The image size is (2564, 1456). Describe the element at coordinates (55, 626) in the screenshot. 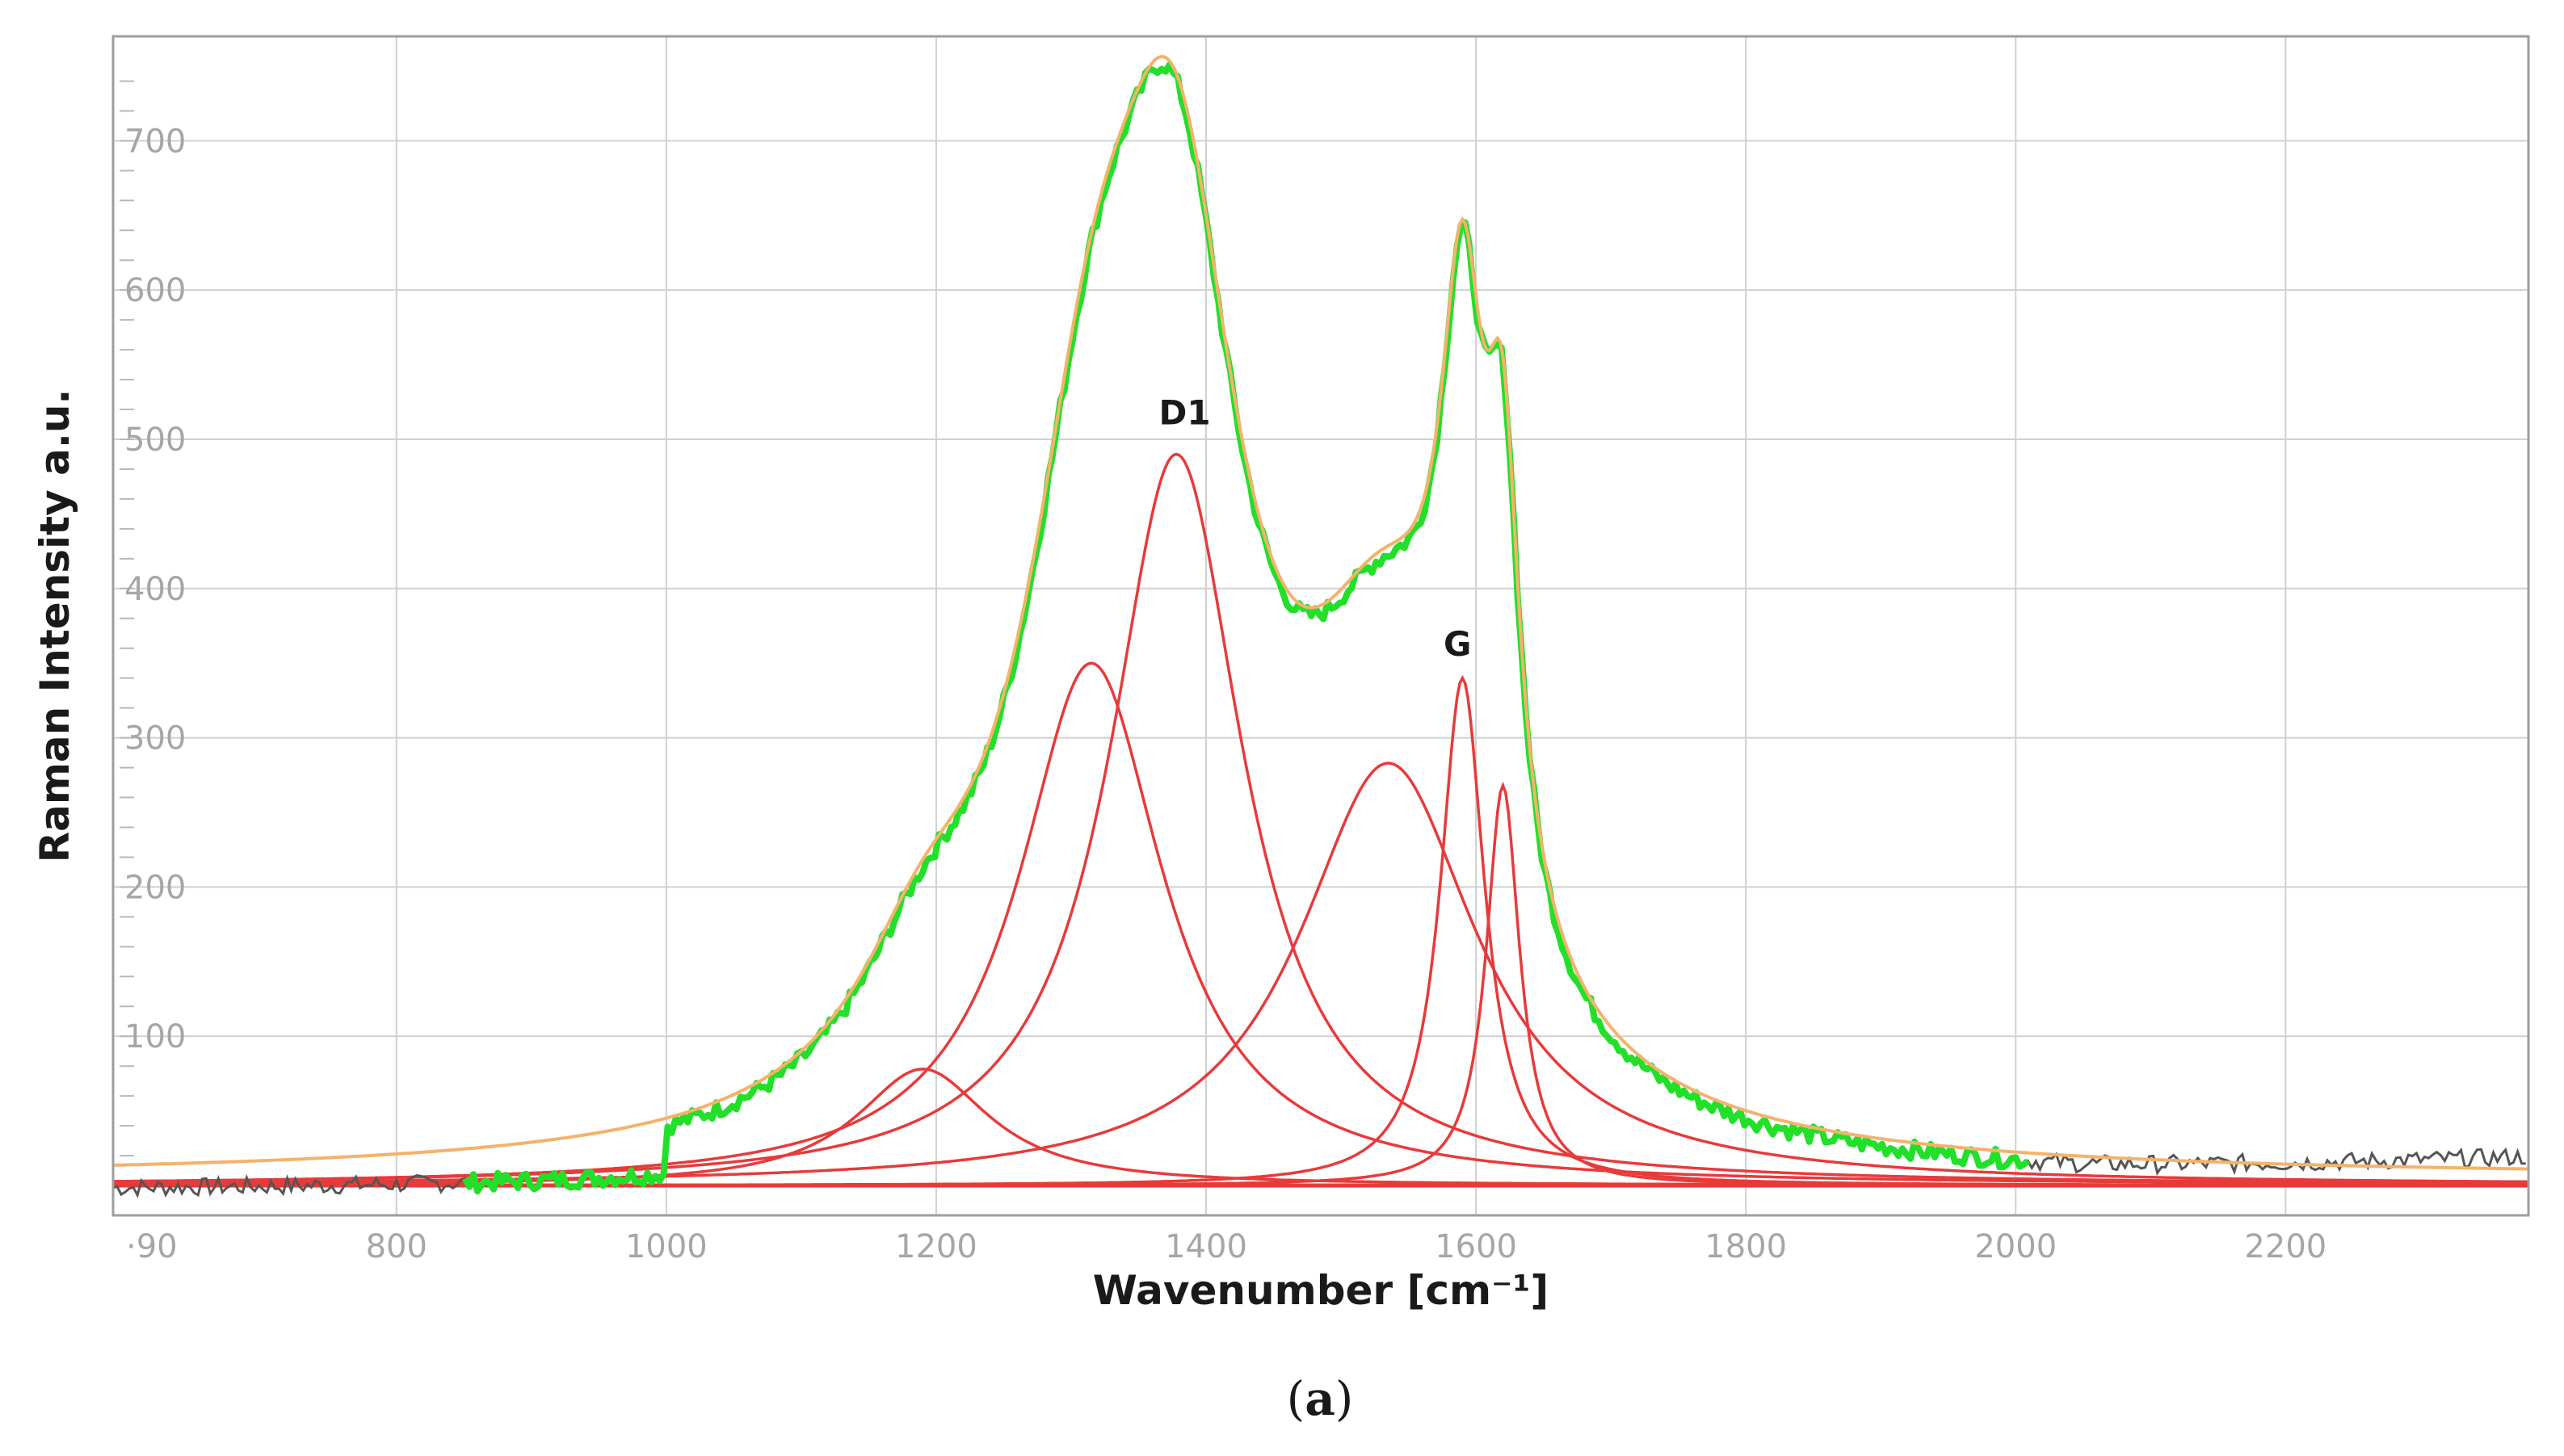

I see `y-axis-title: Raman Intensity a.u.` at that location.